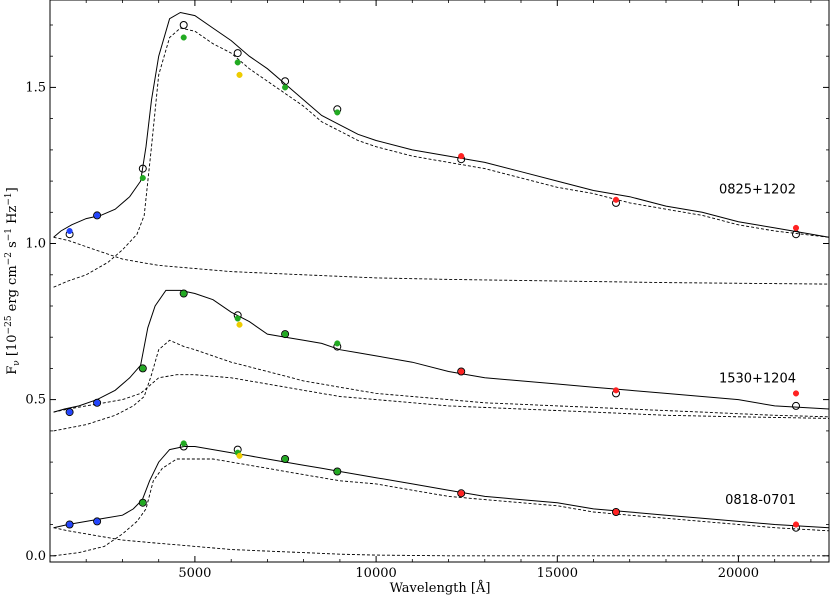 The height and width of the screenshot is (598, 830). What do you see at coordinates (194, 573) in the screenshot?
I see `x-tick-label: 5000` at bounding box center [194, 573].